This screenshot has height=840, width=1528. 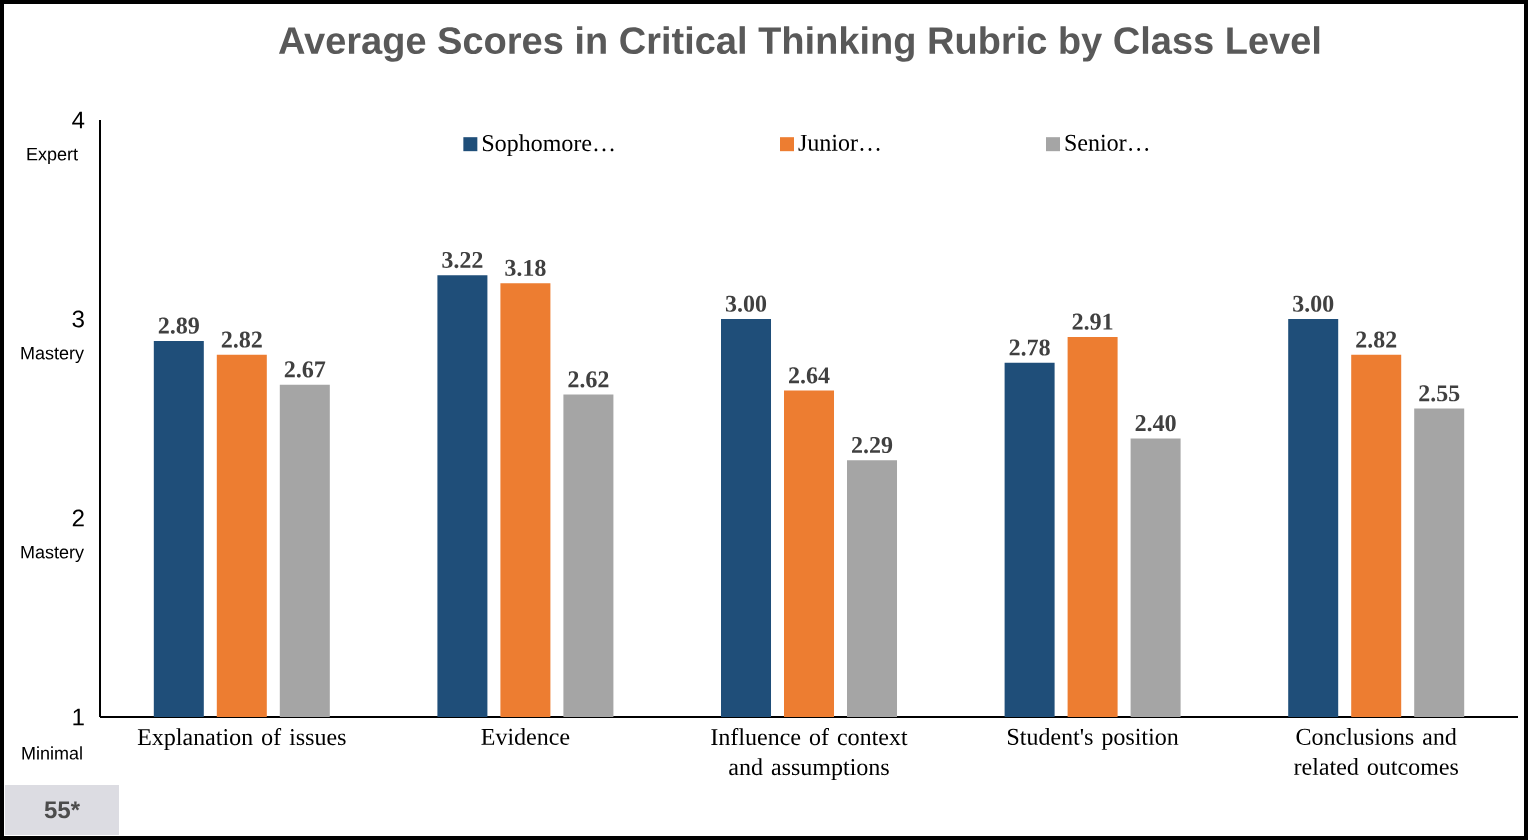 I want to click on y-tick-label: 1, so click(x=78, y=717).